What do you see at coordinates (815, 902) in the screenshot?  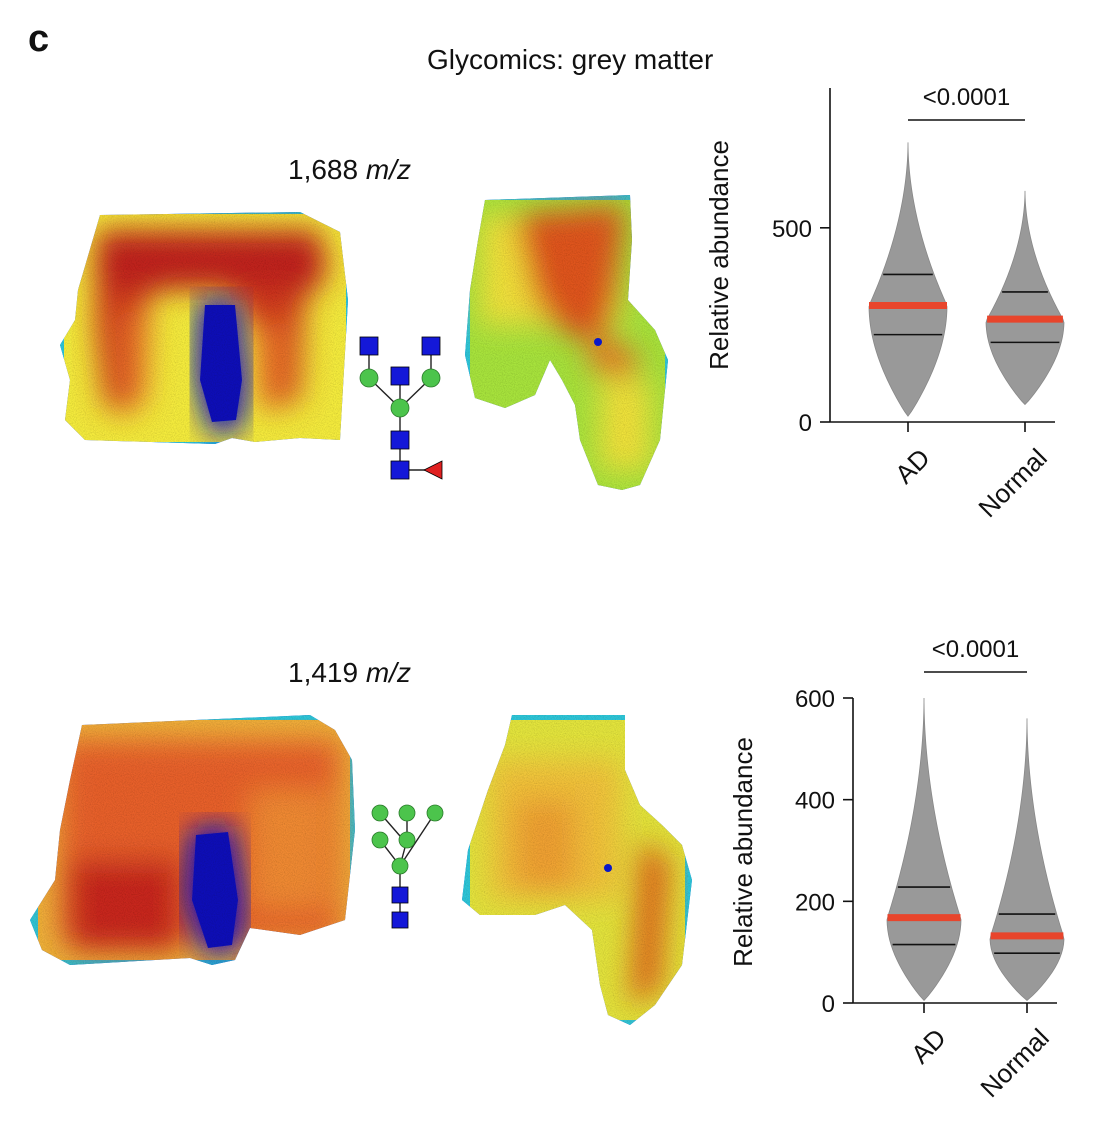 I see `y-tick-label: 200` at bounding box center [815, 902].